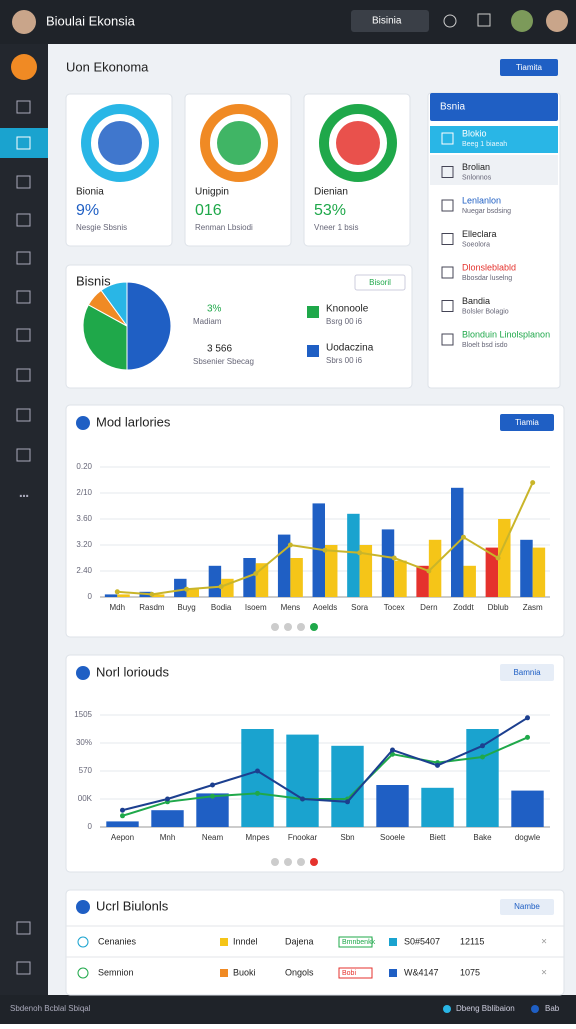 The image size is (576, 1029). What do you see at coordinates (494, 107) in the screenshot?
I see `panel-header` at bounding box center [494, 107].